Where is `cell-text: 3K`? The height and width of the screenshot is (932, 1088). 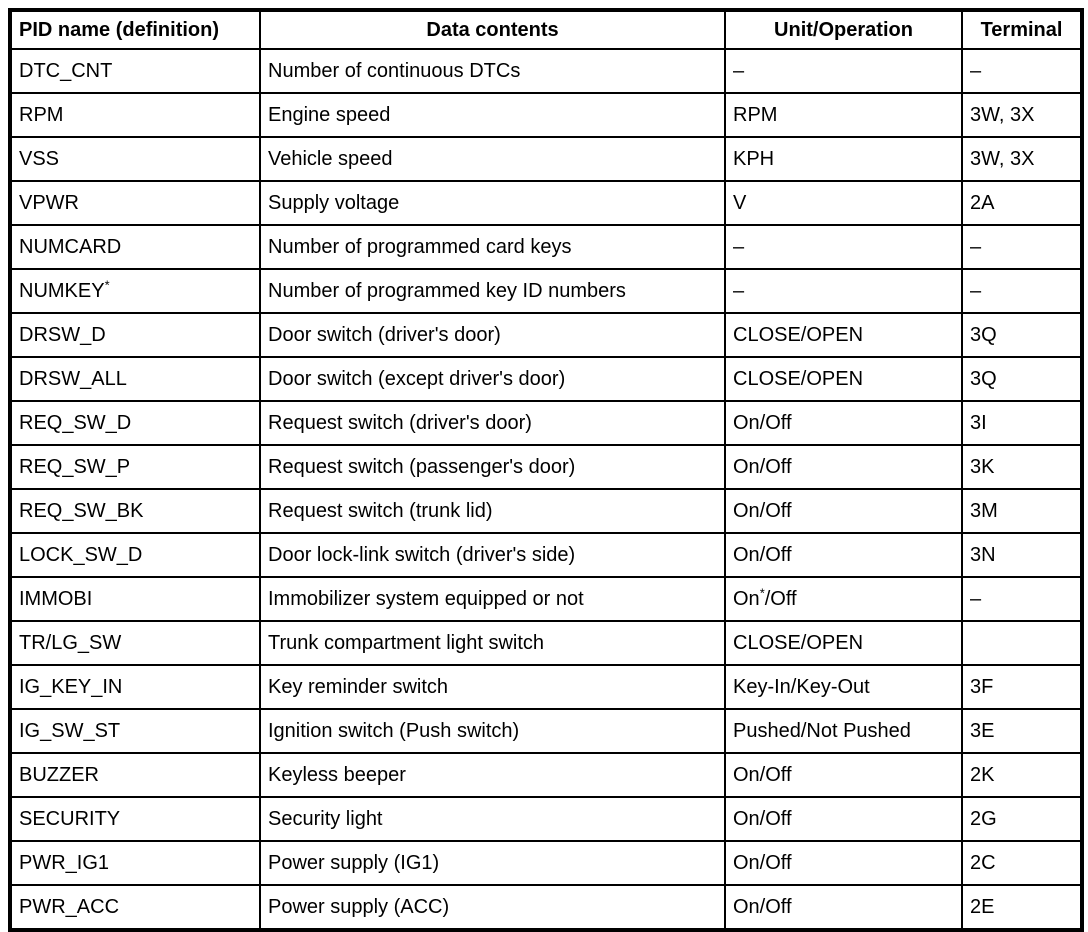
cell-text: 3K is located at coordinates (982, 467).